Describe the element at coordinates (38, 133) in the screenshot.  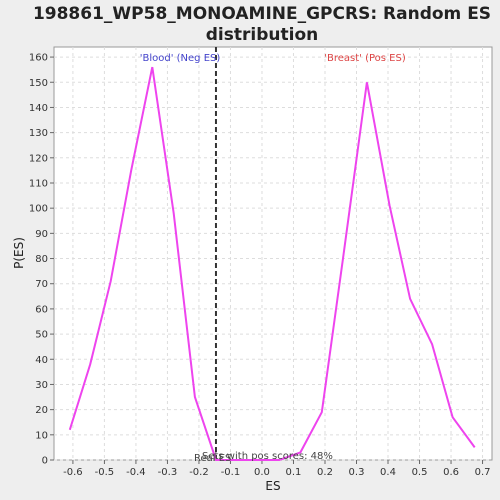
I see `y-tick-label: 130` at that location.